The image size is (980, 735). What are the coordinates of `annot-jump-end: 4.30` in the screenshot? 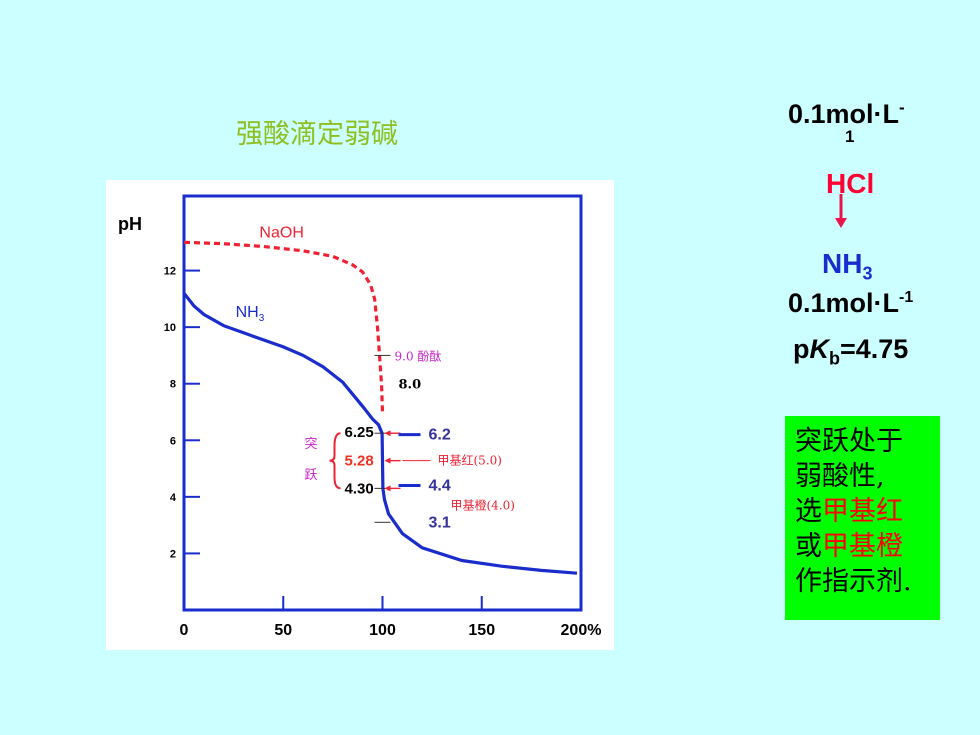 It's located at (359, 488).